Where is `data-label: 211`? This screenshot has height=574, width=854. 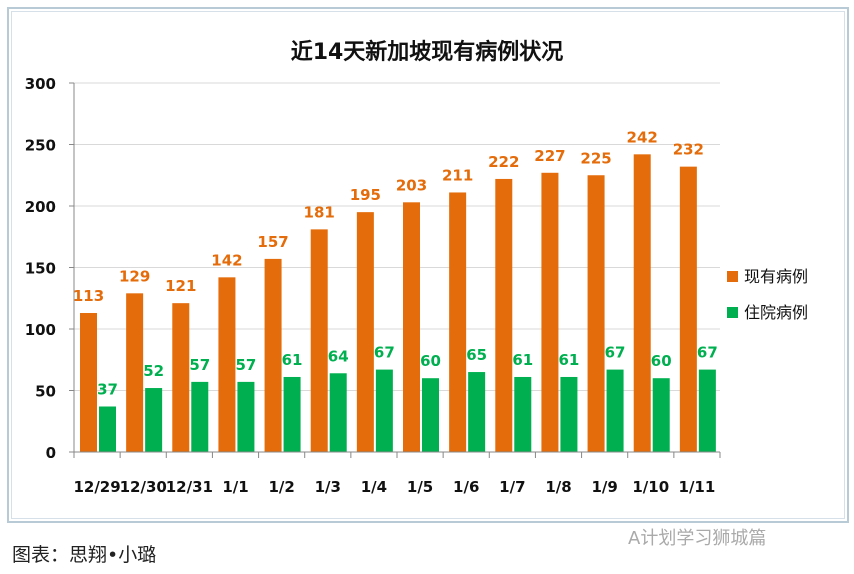 data-label: 211 is located at coordinates (457, 175).